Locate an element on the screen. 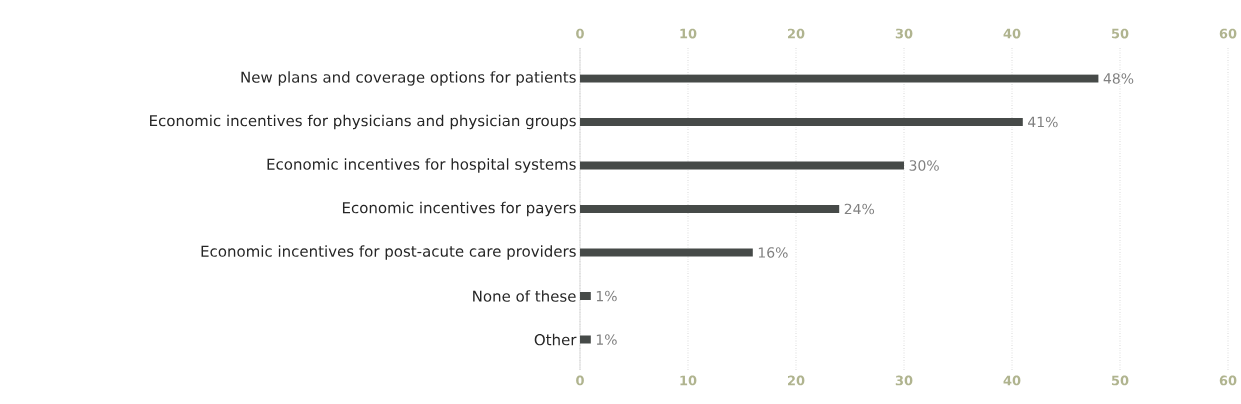 This screenshot has width=1241, height=404. data-label: 48% is located at coordinates (1118, 78).